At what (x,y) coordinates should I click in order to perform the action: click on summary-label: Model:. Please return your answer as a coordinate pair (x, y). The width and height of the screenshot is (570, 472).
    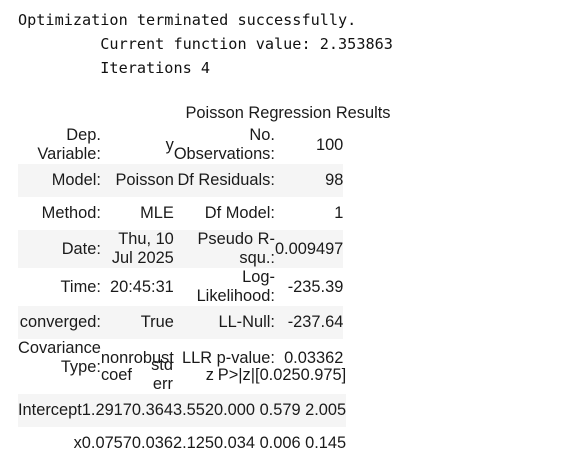
    Looking at the image, I should click on (59, 180).